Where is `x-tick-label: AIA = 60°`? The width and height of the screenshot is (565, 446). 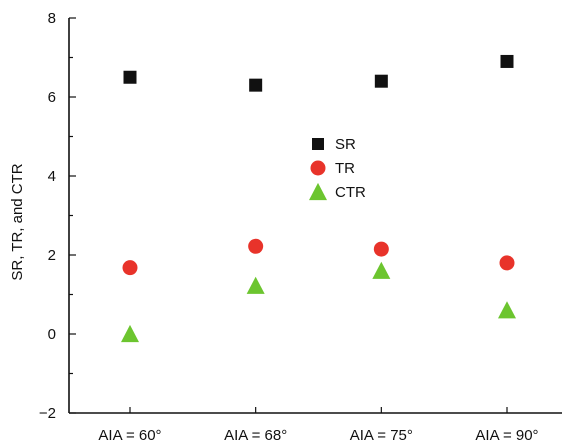 x-tick-label: AIA = 60° is located at coordinates (129, 435).